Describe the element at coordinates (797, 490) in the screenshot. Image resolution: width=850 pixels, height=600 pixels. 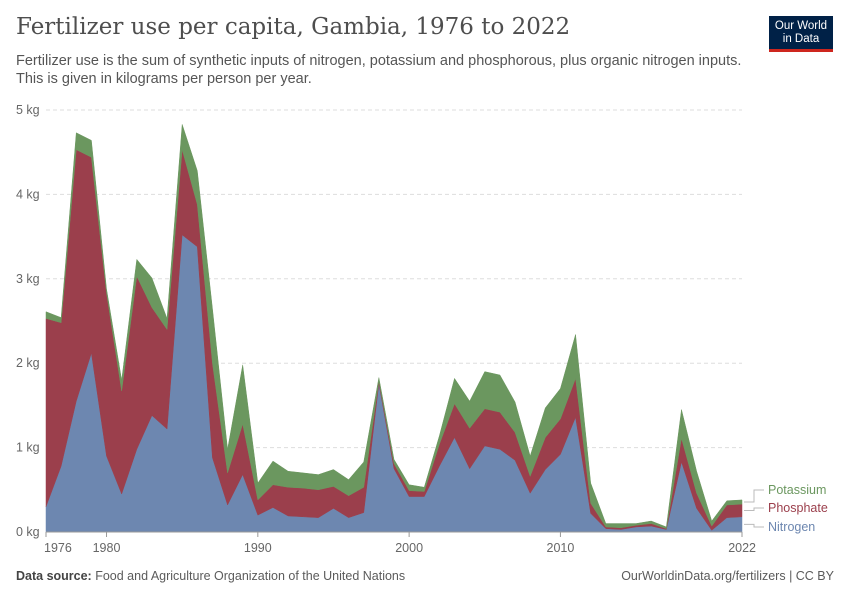
I see `legend-label-potassium: Potassium` at that location.